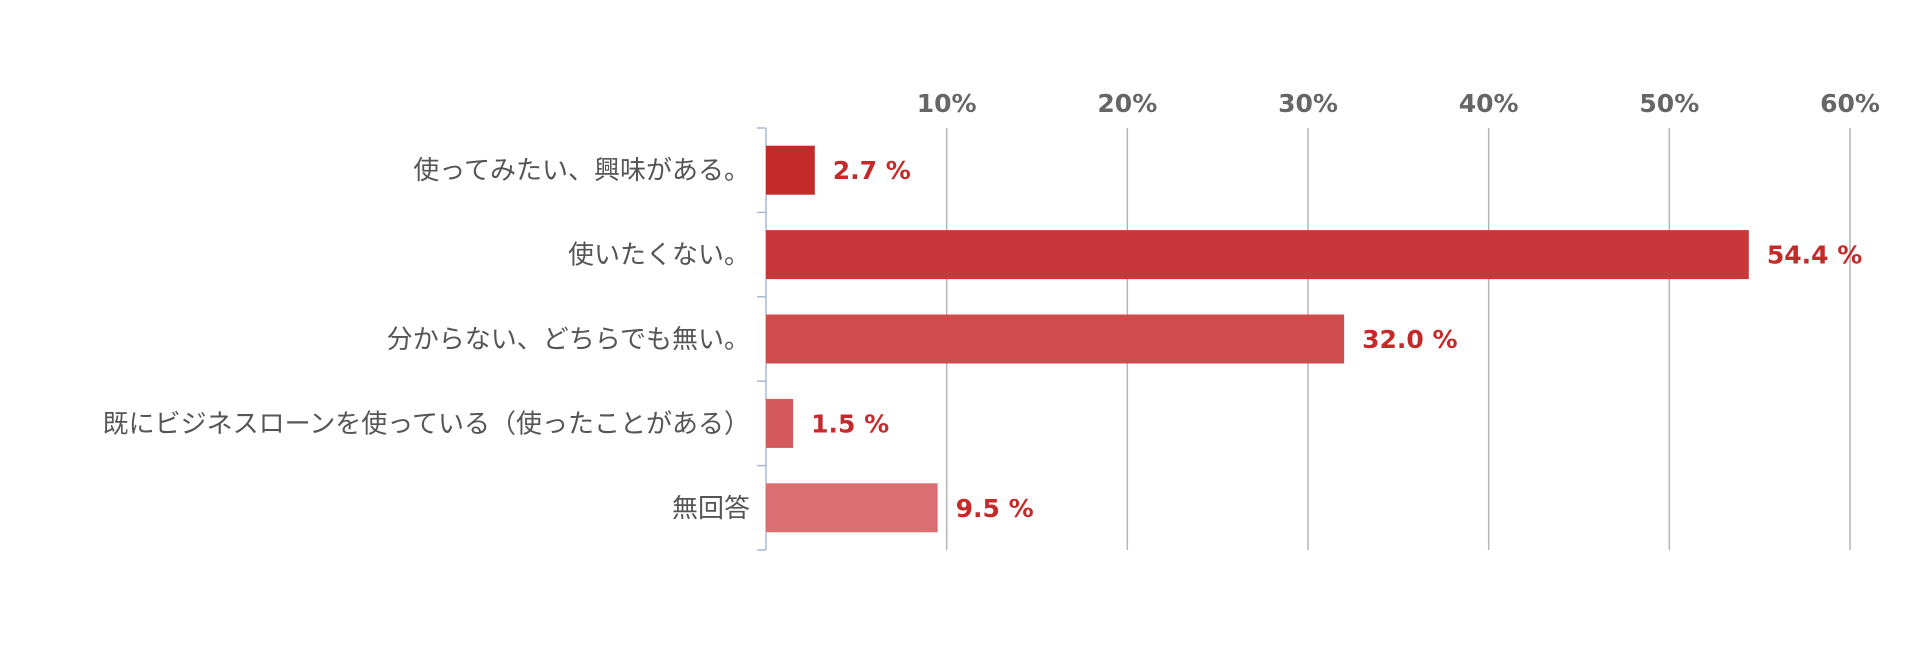 Image resolution: width=1922 pixels, height=662 pixels. What do you see at coordinates (659, 256) in the screenshot?
I see `category-label: 使いたくない。` at bounding box center [659, 256].